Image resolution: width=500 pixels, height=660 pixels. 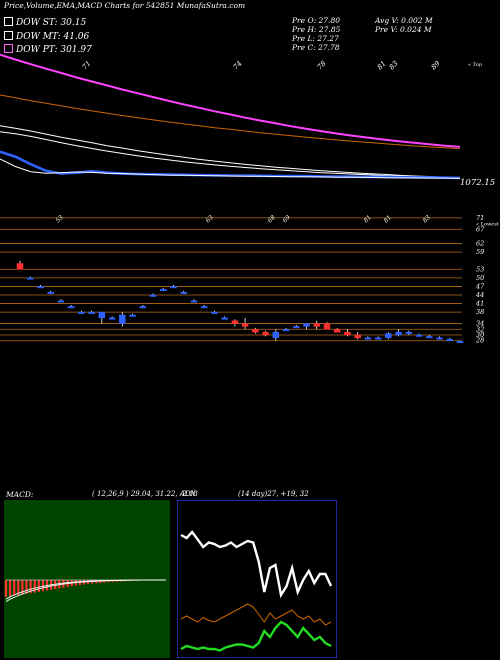 What do you see at coordinates (488, 225) in the screenshot?
I see `price-right-label: « Lowest` at bounding box center [488, 225].